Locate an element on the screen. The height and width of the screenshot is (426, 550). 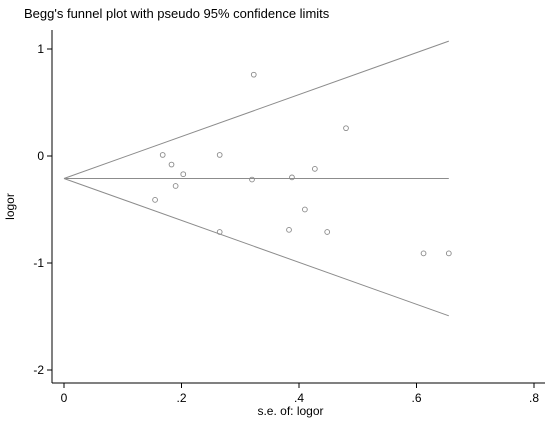
x-tick-label: .4 is located at coordinates (299, 398).